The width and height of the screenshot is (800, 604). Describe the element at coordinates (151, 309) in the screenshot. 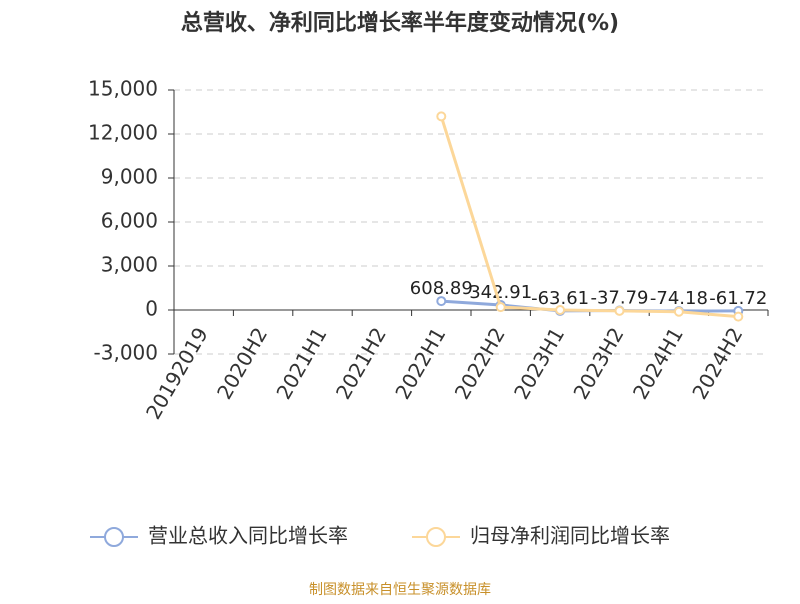

I see `y-tick-label: 0` at that location.